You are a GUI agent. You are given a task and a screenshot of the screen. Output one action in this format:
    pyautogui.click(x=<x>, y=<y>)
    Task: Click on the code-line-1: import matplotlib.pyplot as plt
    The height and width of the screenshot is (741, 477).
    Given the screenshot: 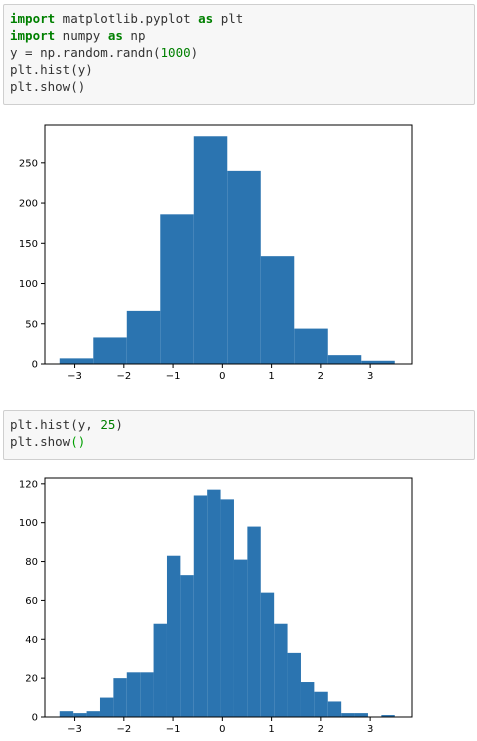 What is the action you would take?
    pyautogui.click(x=127, y=18)
    